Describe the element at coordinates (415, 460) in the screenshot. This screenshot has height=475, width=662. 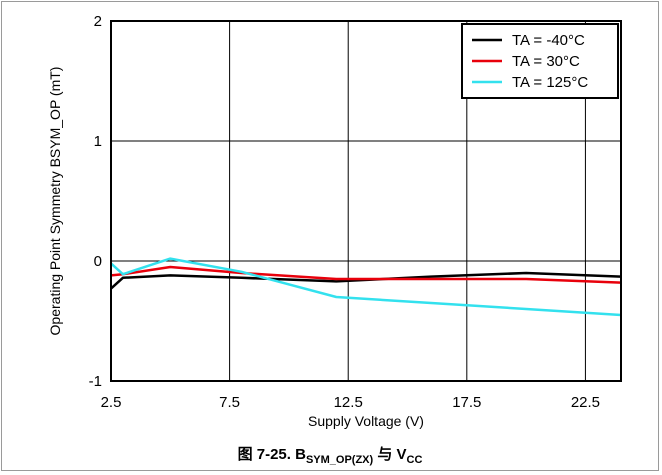
I see `caption-subscript2: CC` at that location.